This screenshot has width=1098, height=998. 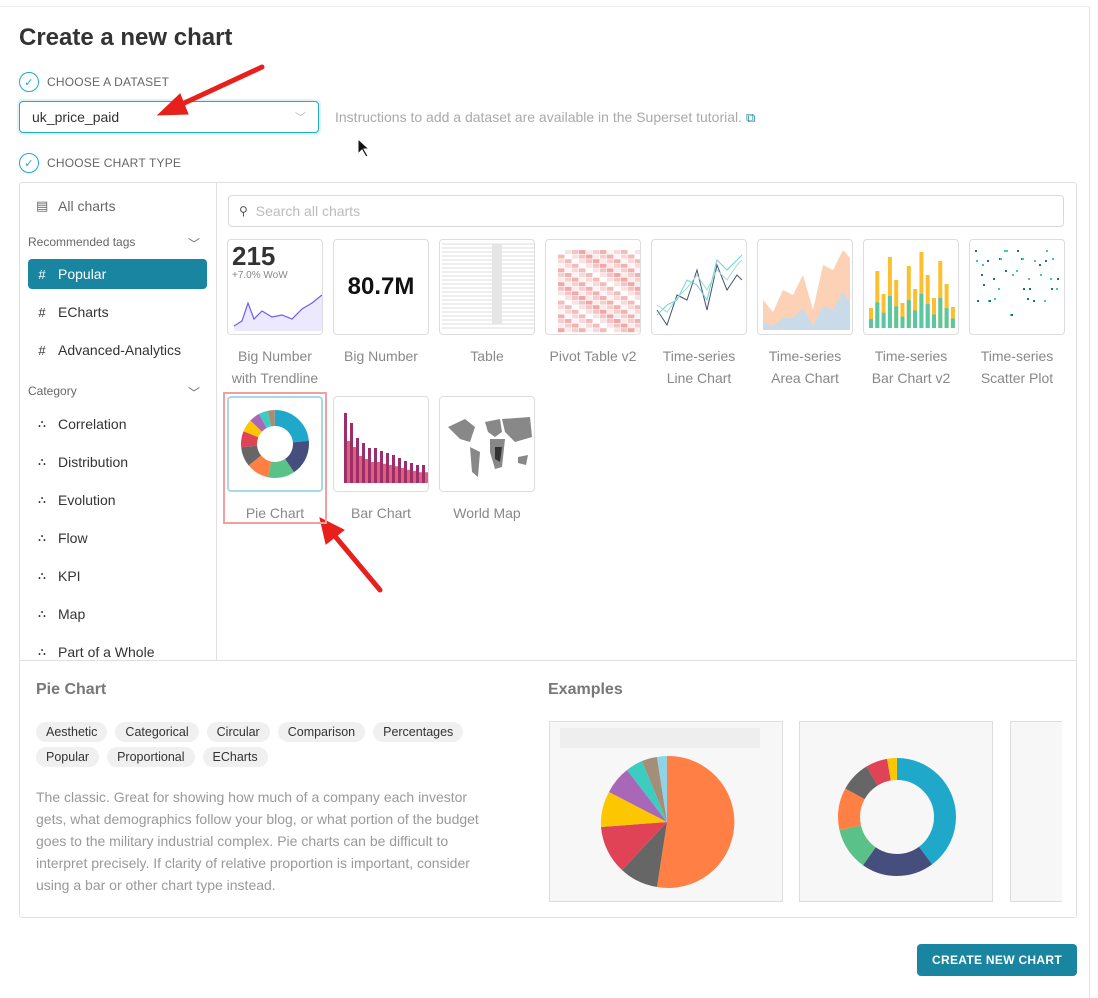 I want to click on sidebar-item-correlation: ⛬ Correlation, so click(x=117, y=424).